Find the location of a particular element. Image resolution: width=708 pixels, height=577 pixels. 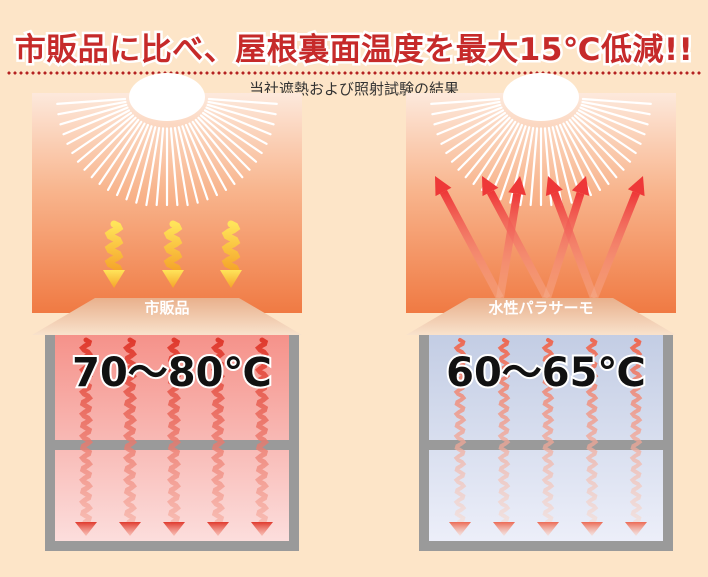

temperature-parathermo: 60～65℃ is located at coordinates (546, 373).